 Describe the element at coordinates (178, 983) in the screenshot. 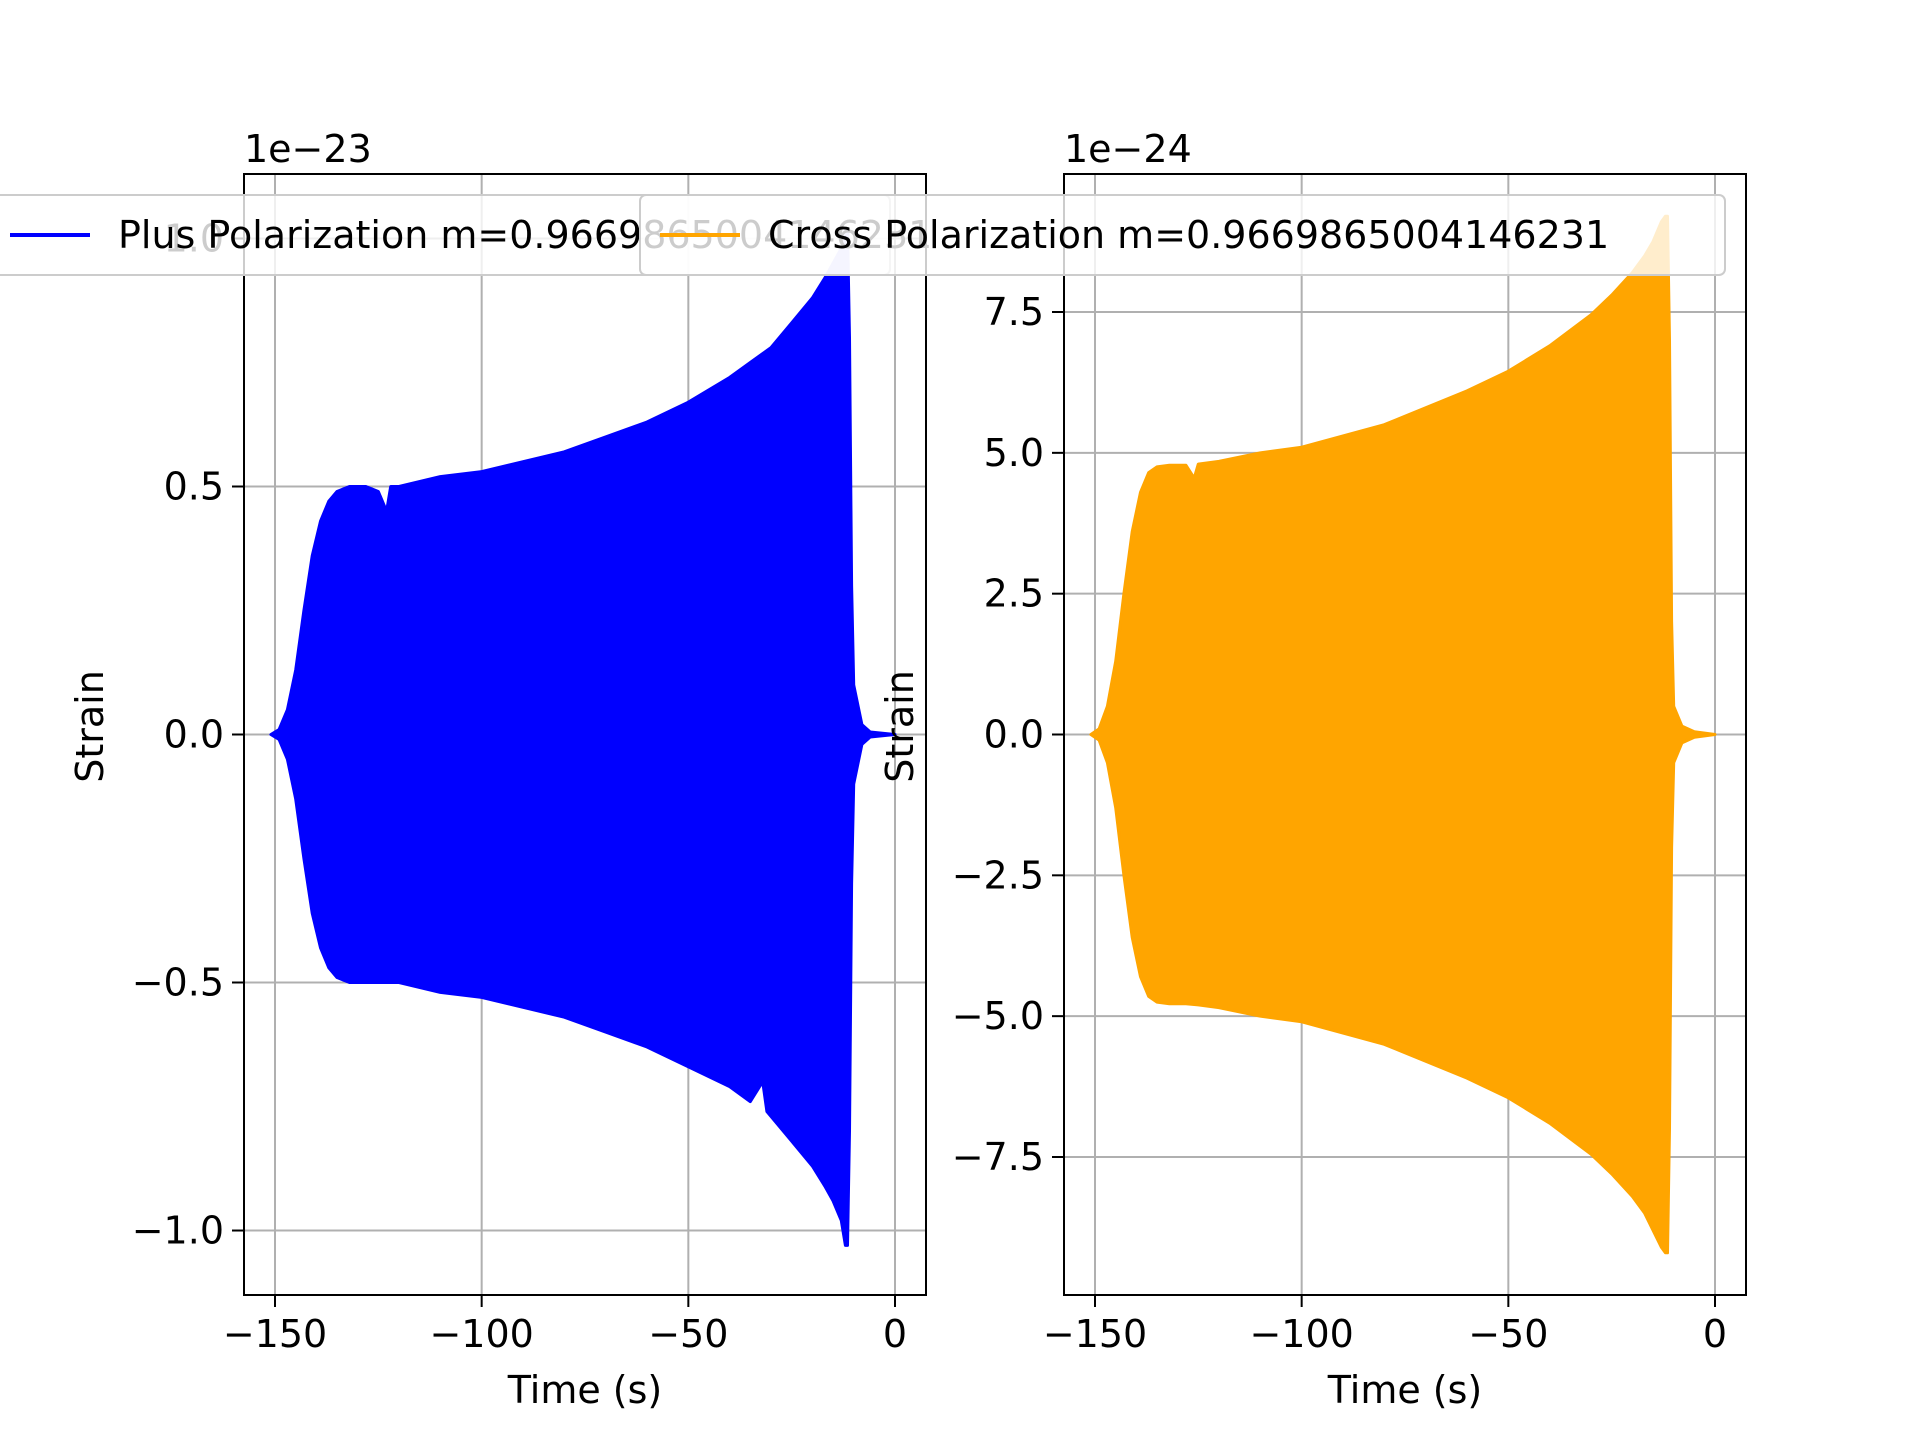

I see `y-tick-label: −0.5` at that location.